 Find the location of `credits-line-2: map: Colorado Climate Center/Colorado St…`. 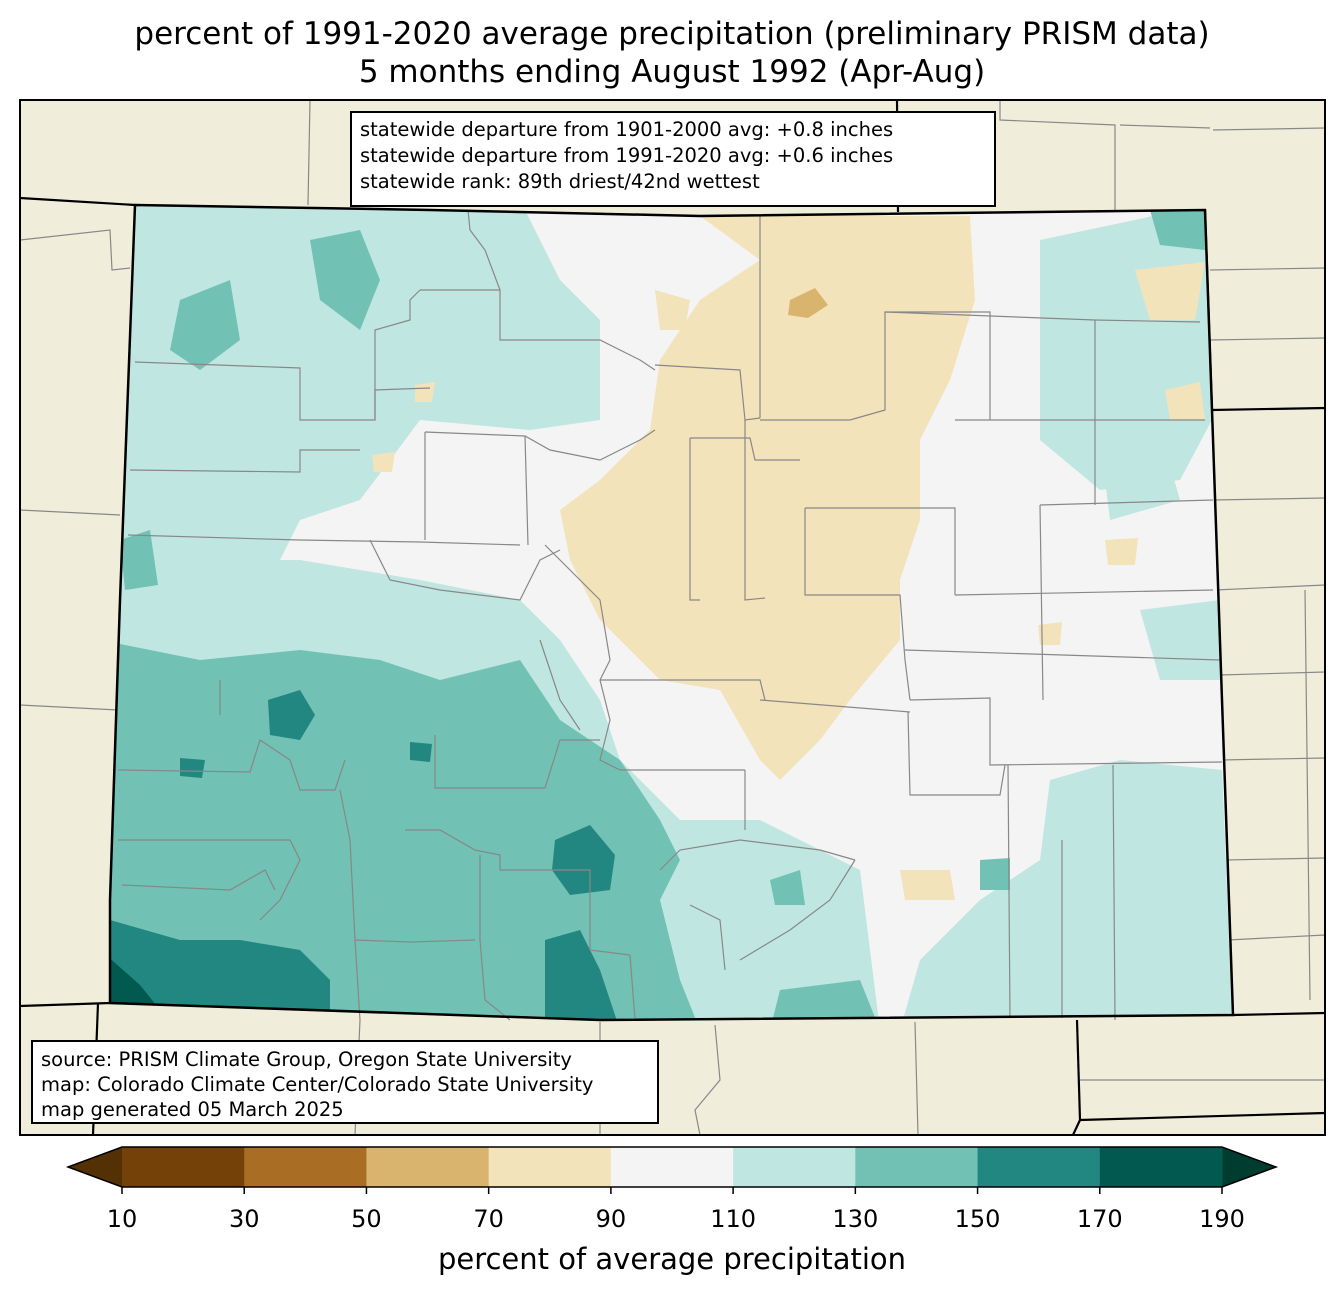

credits-line-2: map: Colorado Climate Center/Colorado St… is located at coordinates (317, 1084).